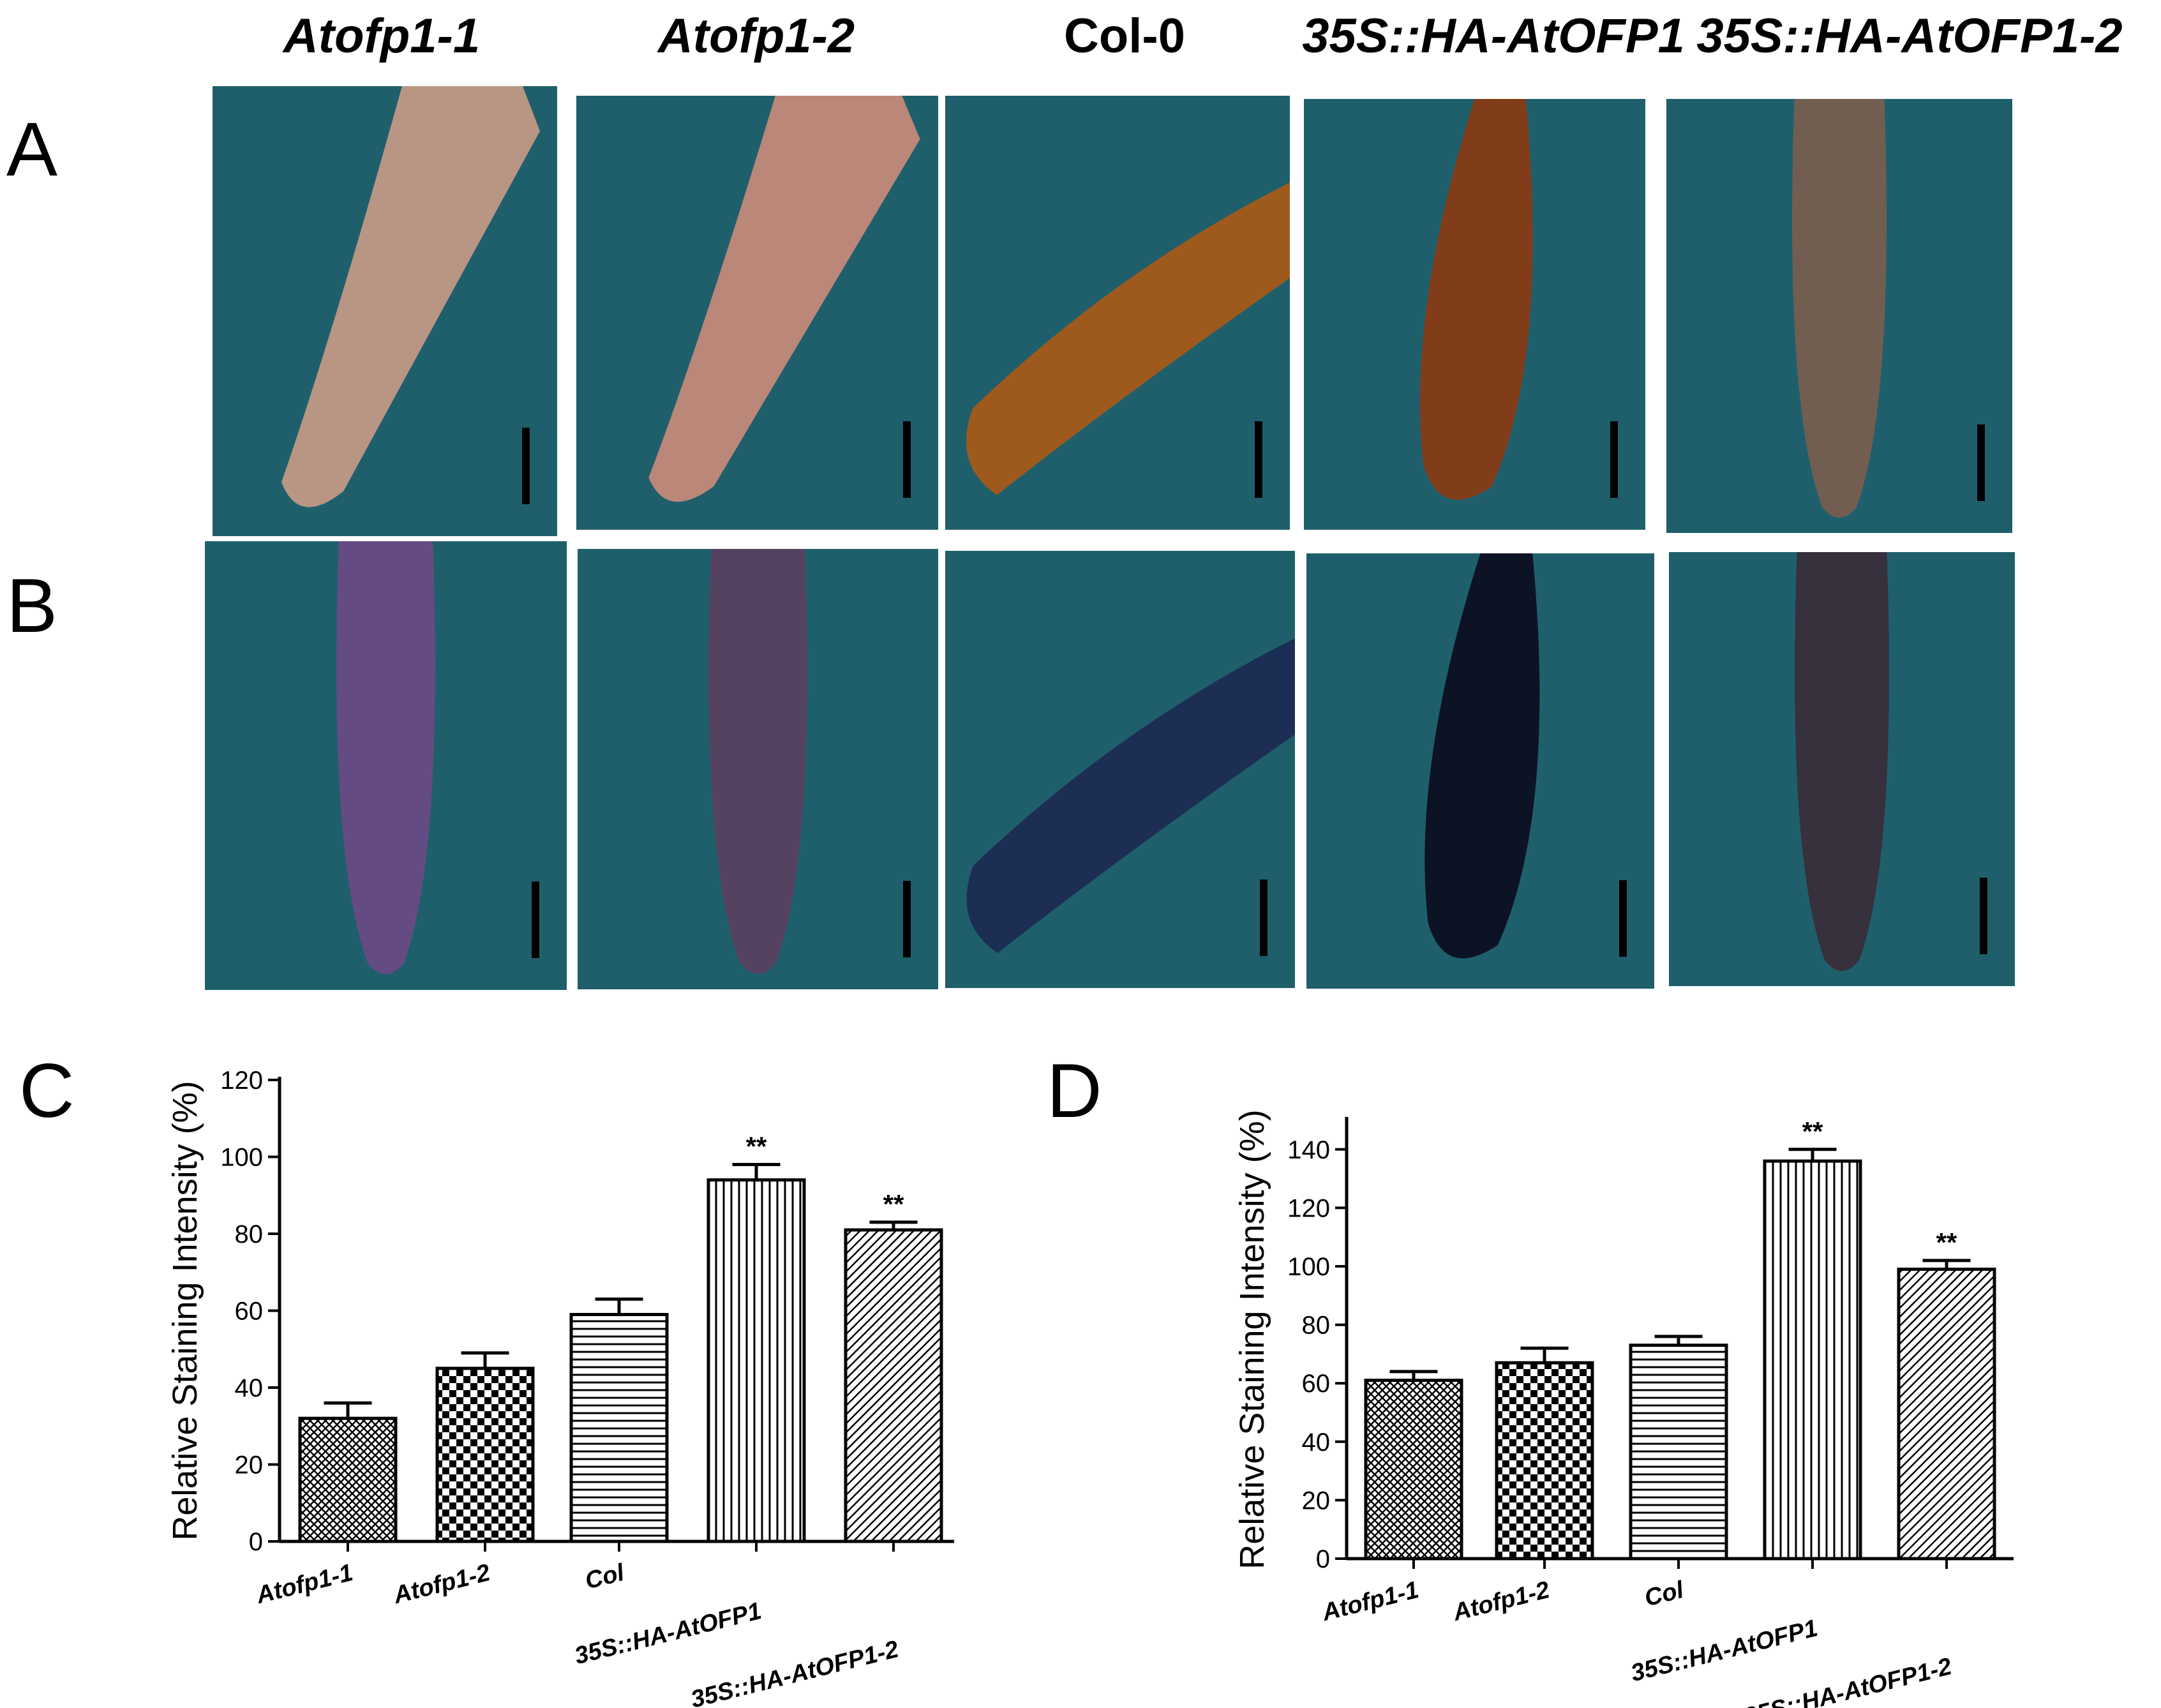  Describe the element at coordinates (381, 36) in the screenshot. I see `column-title: Atofp1-1` at that location.